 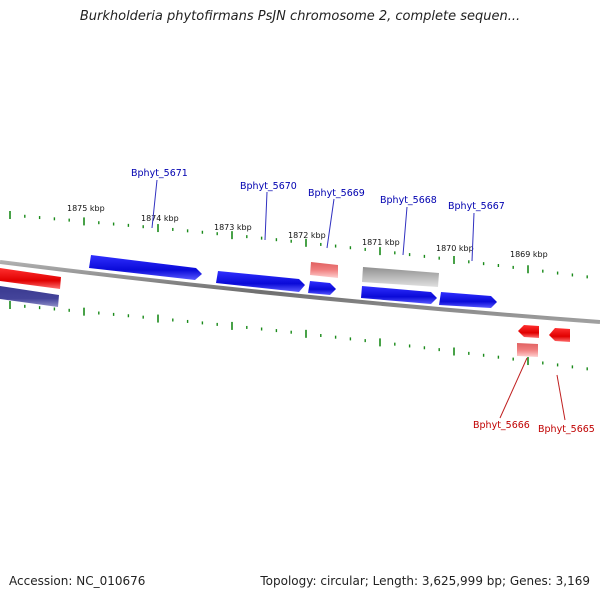 What do you see at coordinates (159, 173) in the screenshot?
I see `gene-label-bphyt-5671: Bphyt_5671` at bounding box center [159, 173].